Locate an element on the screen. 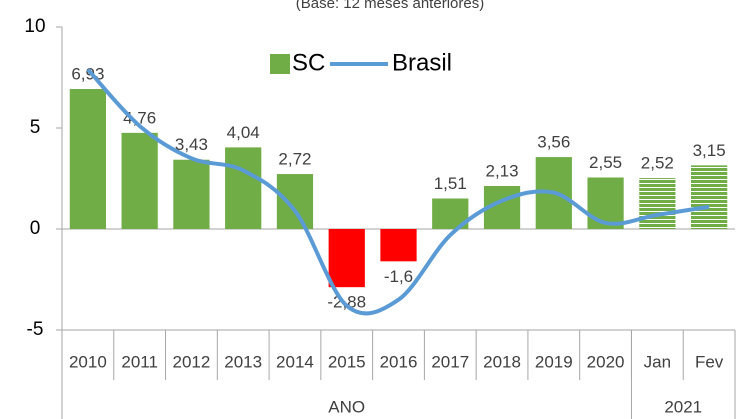  chart-subtitle: (Base: 12 meses anteriores) is located at coordinates (390, 6).